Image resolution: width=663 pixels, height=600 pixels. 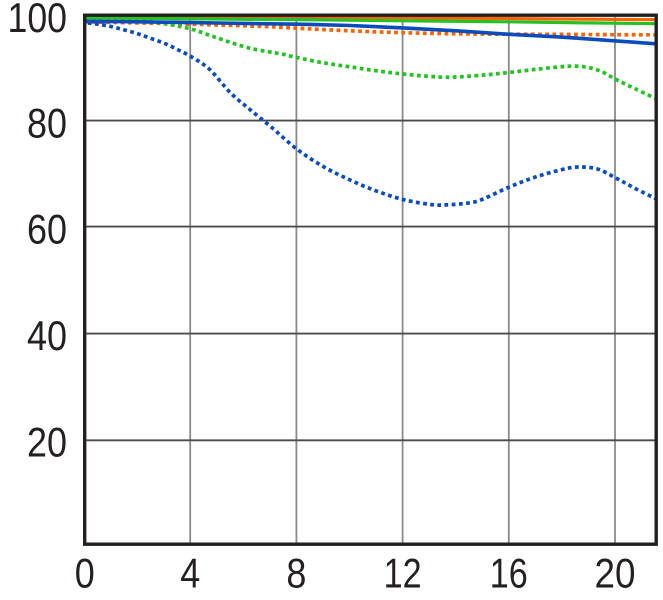 I want to click on svg-text: 8, so click(x=296, y=573).